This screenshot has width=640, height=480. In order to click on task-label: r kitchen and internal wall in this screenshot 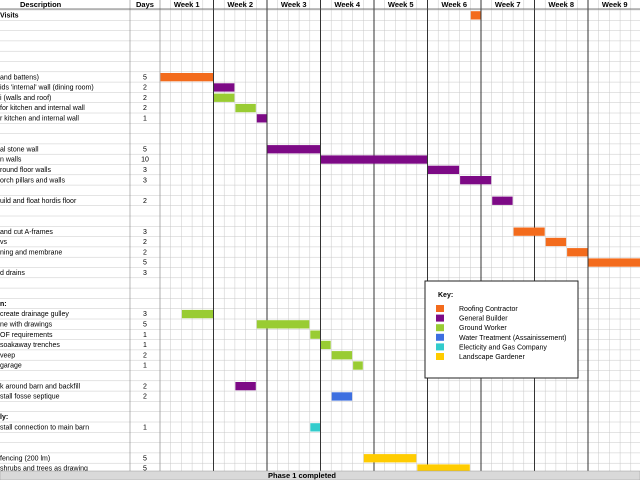, I will do `click(39, 119)`.